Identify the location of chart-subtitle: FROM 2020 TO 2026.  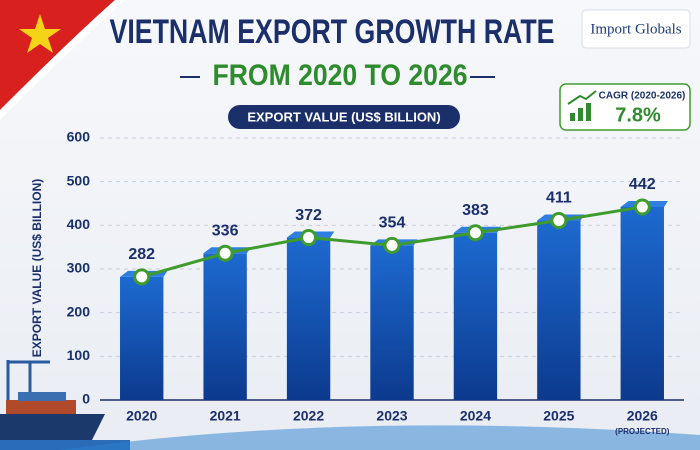
(340, 75).